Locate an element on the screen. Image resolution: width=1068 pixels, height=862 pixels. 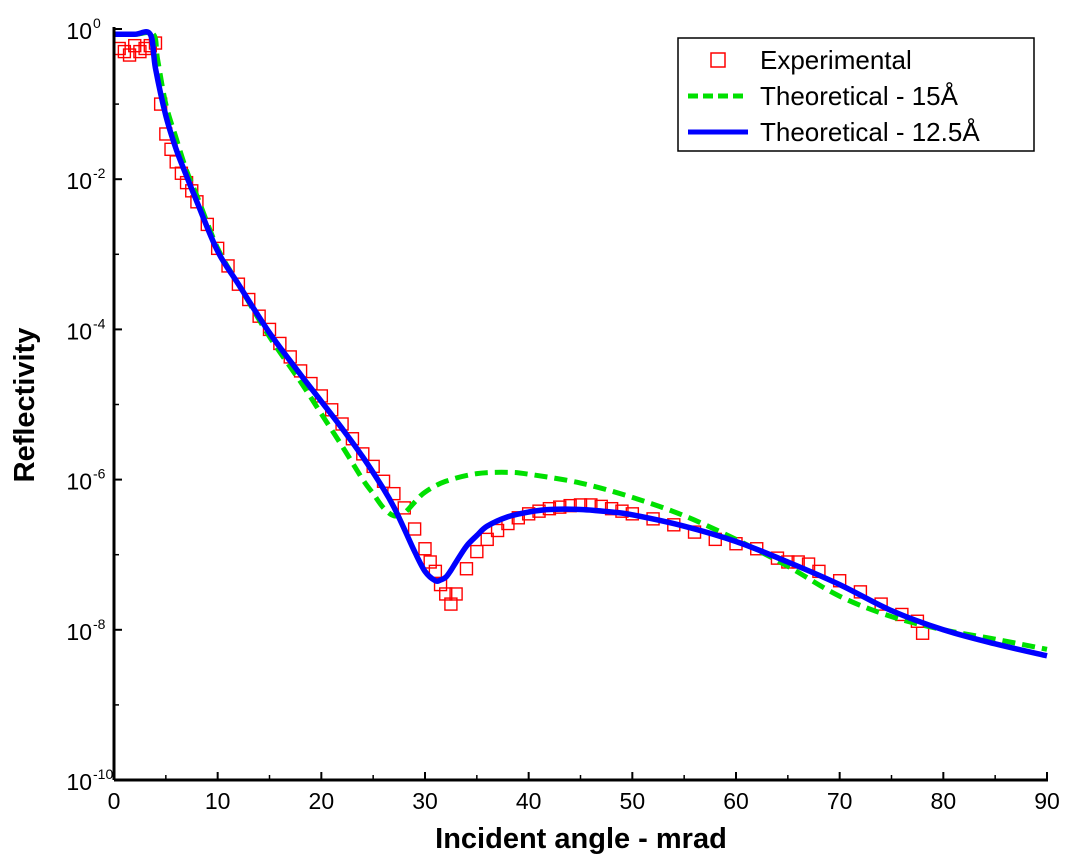
y-tick-exponent: -6 is located at coordinates (99, 474).